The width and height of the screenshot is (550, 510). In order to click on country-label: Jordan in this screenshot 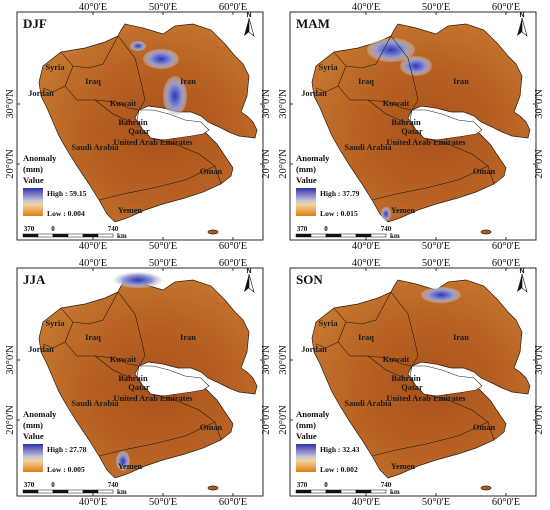, I will do `click(41, 349)`.